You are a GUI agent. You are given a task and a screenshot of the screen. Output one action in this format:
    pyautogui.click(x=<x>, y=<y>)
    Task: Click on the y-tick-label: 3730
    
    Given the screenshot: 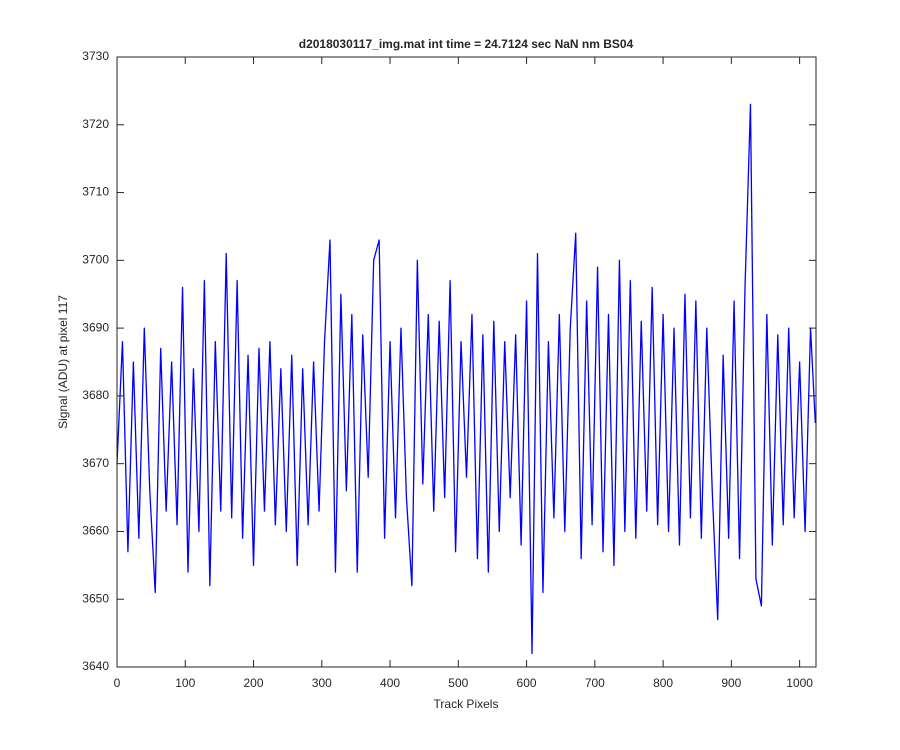 What is the action you would take?
    pyautogui.click(x=95, y=56)
    